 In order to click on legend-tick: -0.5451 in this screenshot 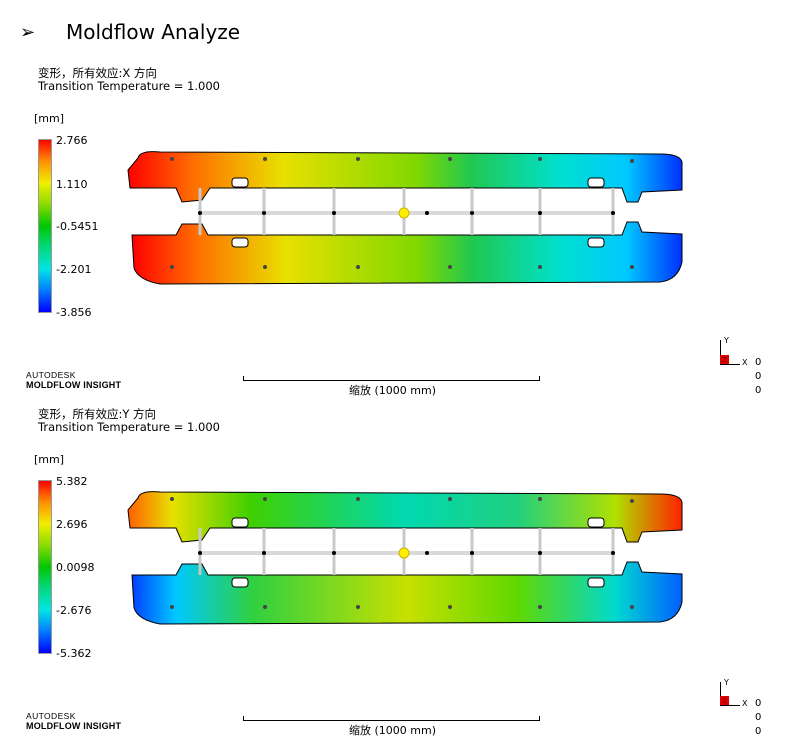, I will do `click(77, 226)`.